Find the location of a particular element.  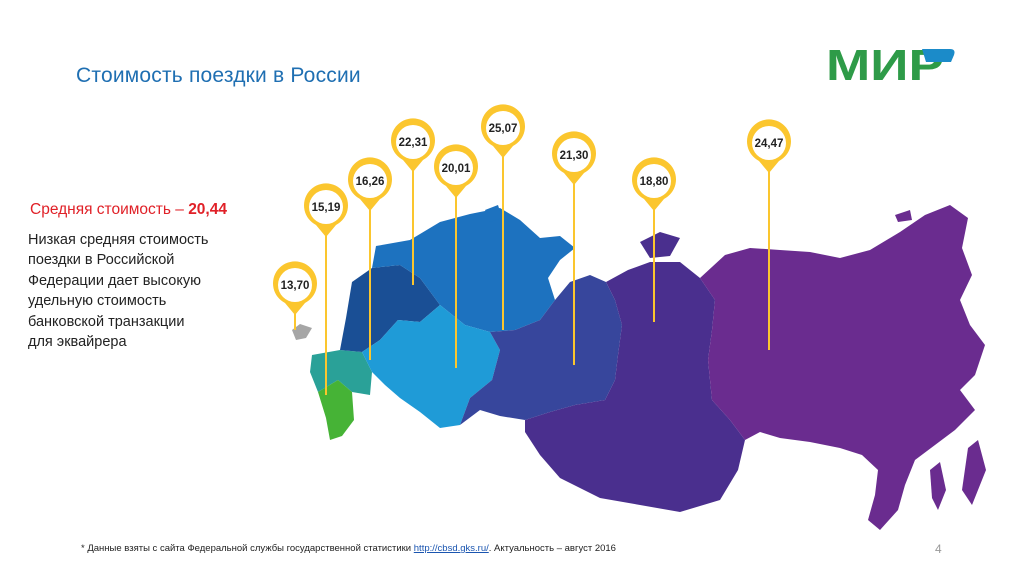

pin-value: 20,01 is located at coordinates (456, 169).